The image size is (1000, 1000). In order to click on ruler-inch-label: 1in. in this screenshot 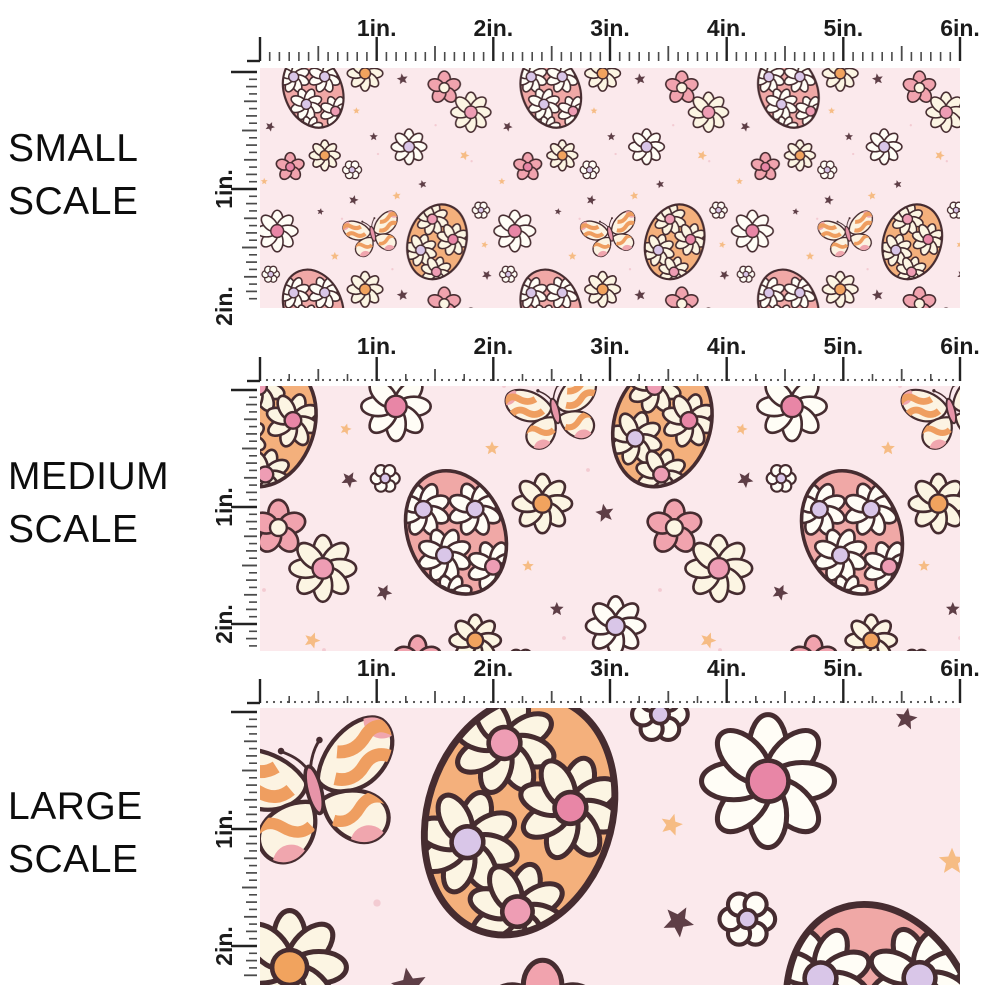, I will do `click(377, 346)`.